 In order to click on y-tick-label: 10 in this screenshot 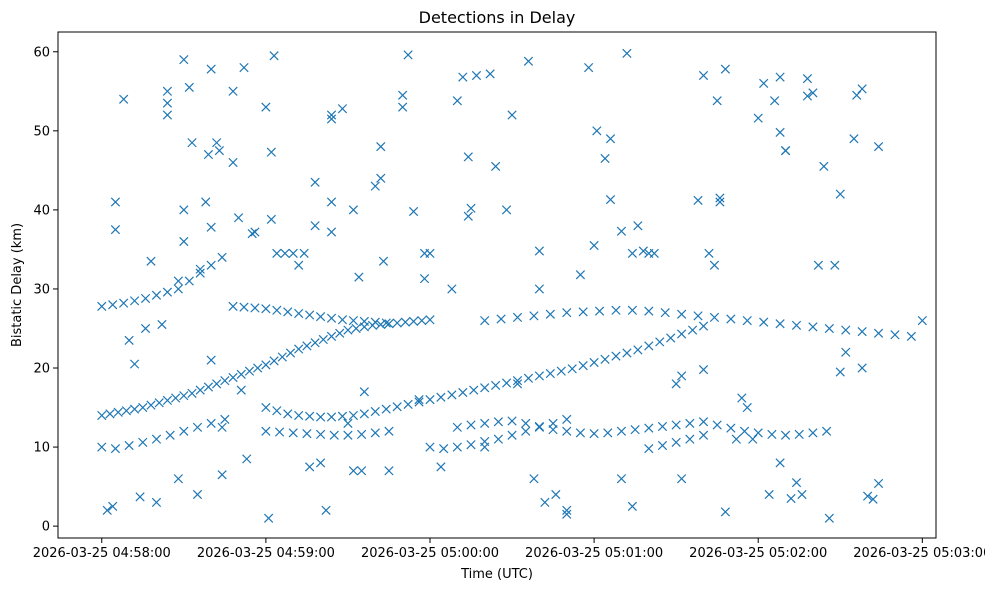, I will do `click(41, 448)`.